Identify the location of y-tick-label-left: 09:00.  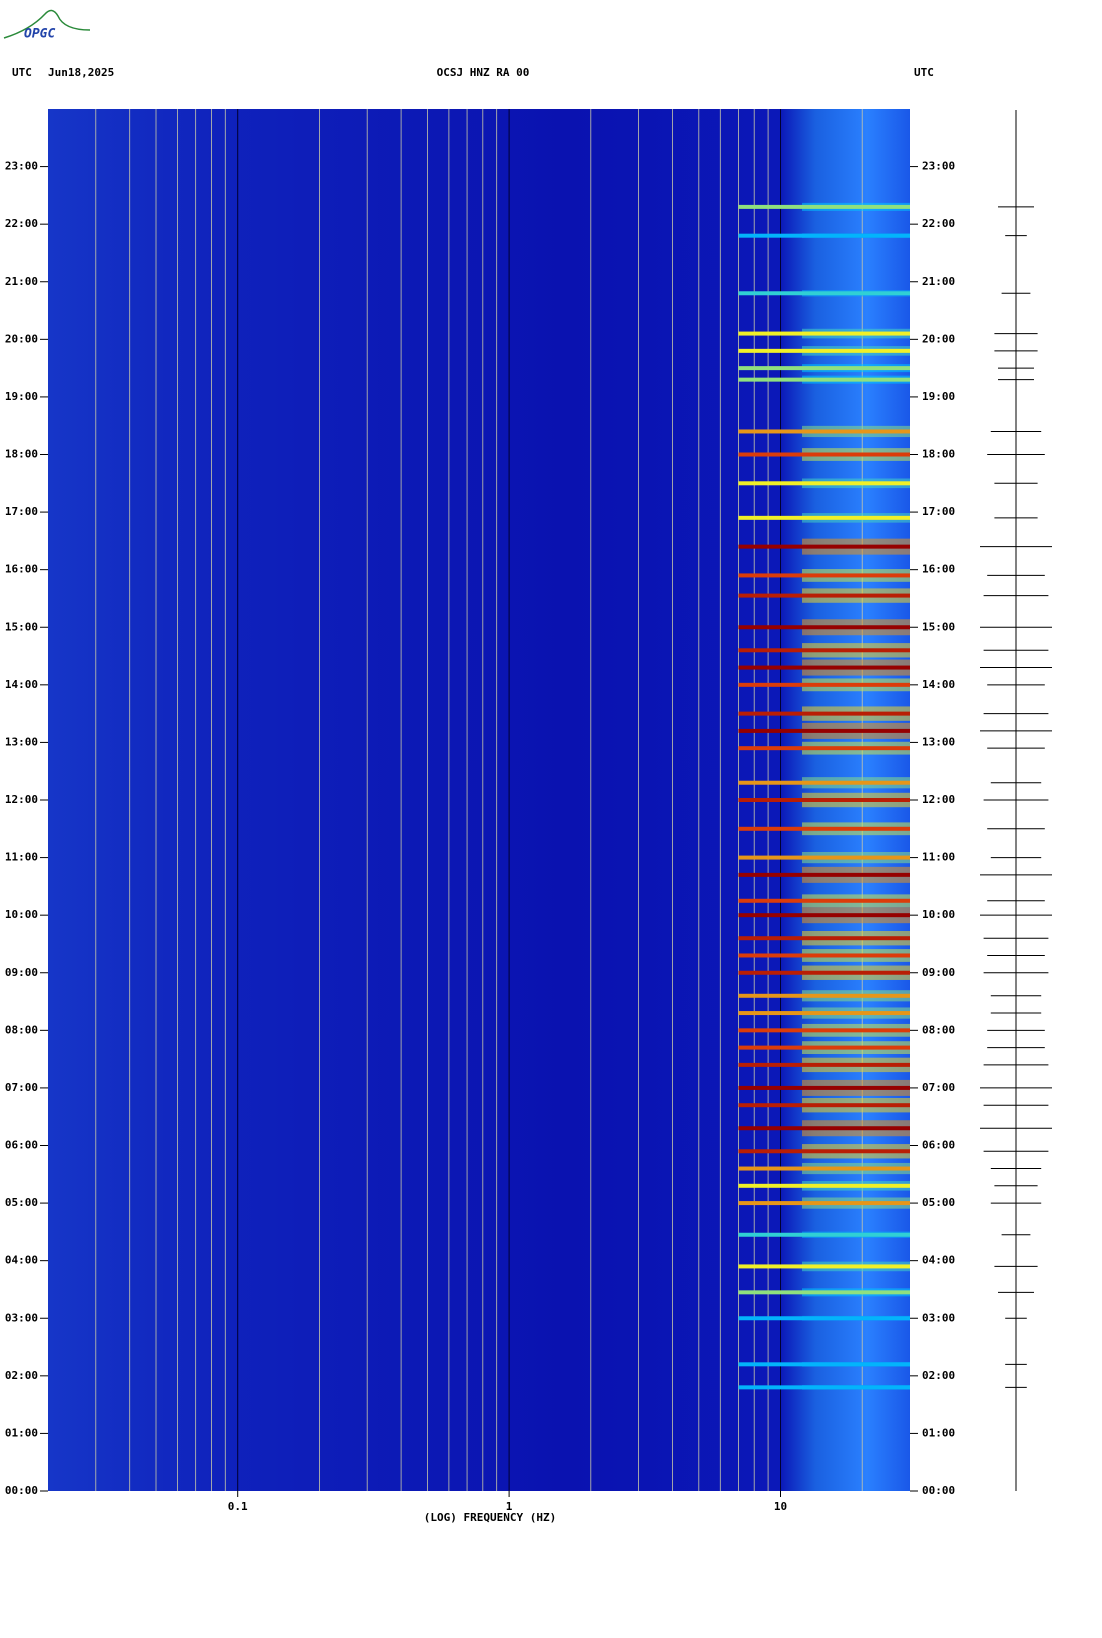
(21, 972).